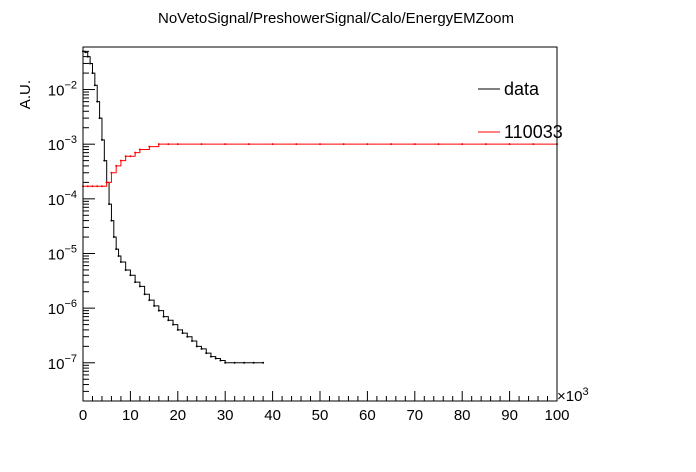 Image resolution: width=696 pixels, height=472 pixels. Describe the element at coordinates (462, 415) in the screenshot. I see `x-tick-label: 80` at that location.